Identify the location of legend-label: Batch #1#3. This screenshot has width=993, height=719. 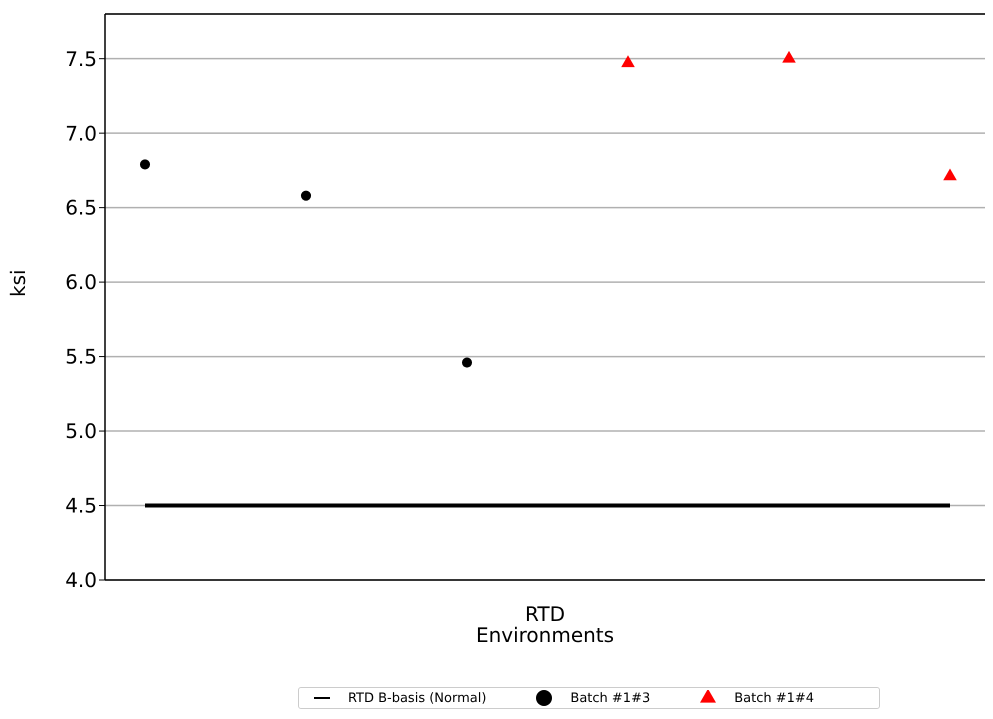
(610, 698).